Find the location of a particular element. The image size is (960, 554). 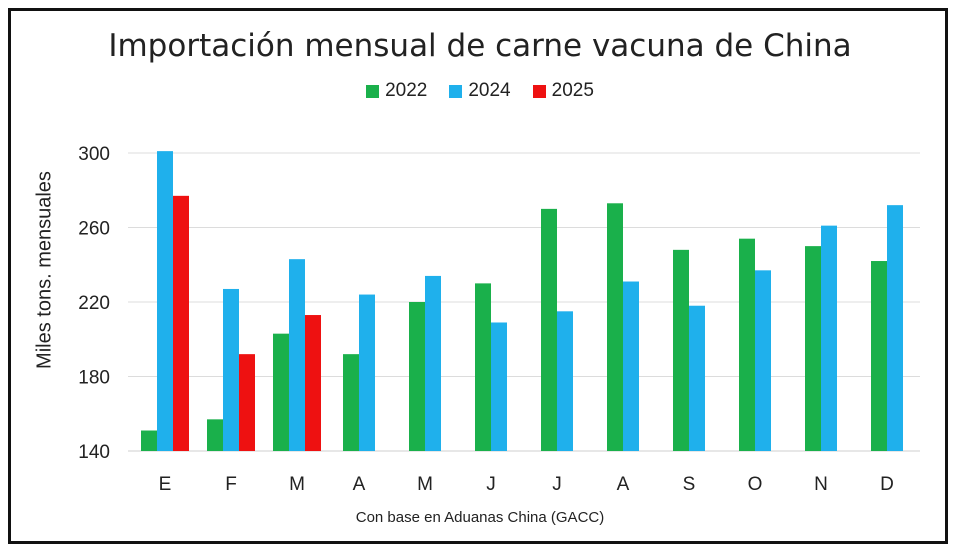

legend-item-2022: 2022 is located at coordinates (396, 91).